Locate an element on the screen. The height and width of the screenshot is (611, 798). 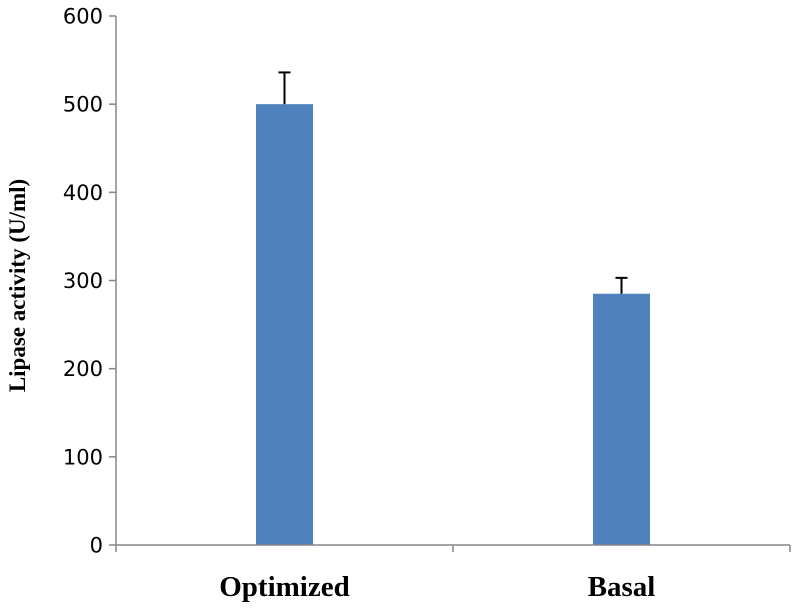
y-tick-label: 400 is located at coordinates (83, 193).